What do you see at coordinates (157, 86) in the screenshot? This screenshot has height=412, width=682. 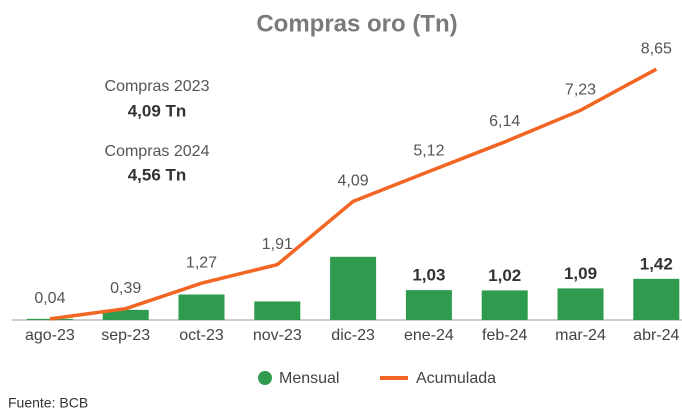 I see `annotation: Compras 2023` at bounding box center [157, 86].